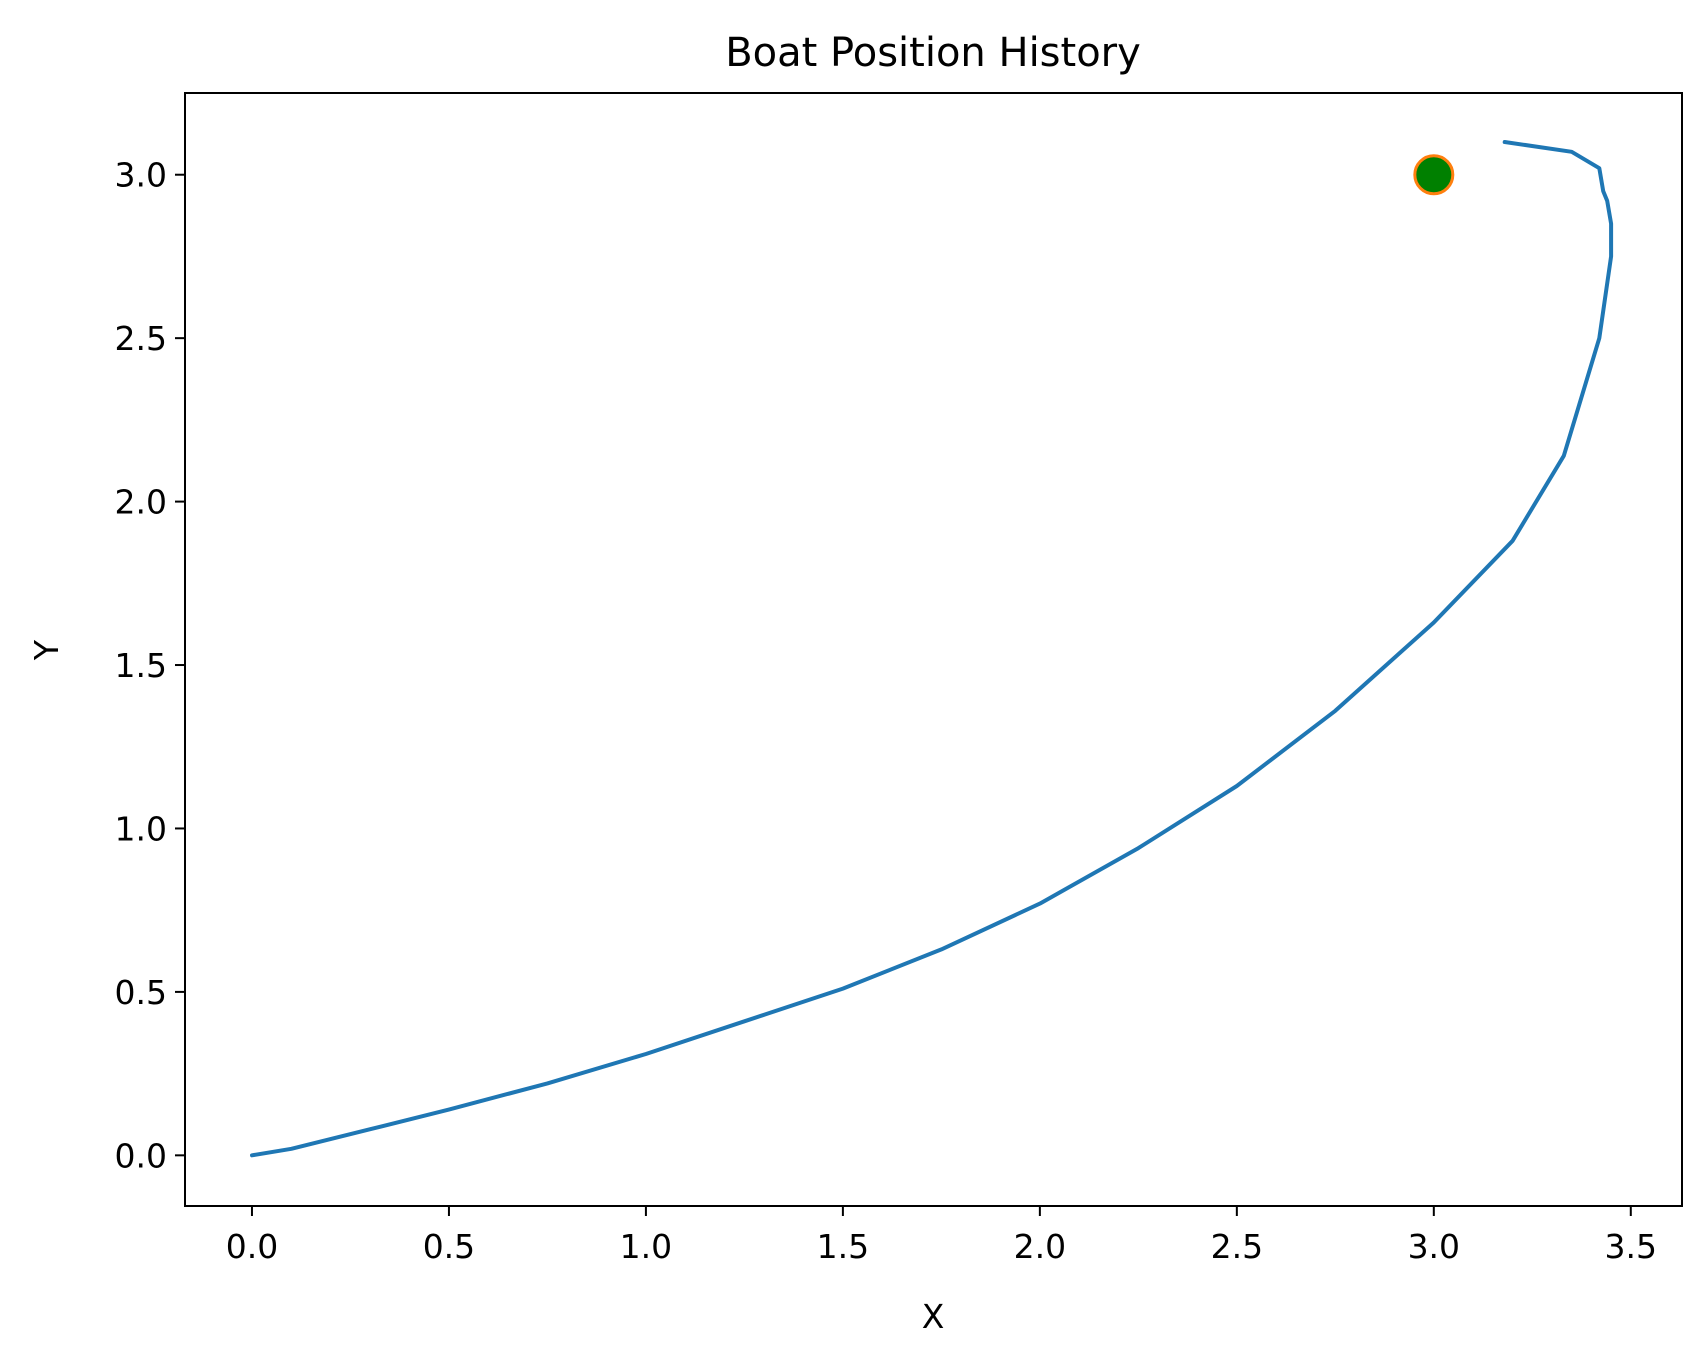  Describe the element at coordinates (1040, 1246) in the screenshot. I see `x-tick-label: 2.0` at that location.